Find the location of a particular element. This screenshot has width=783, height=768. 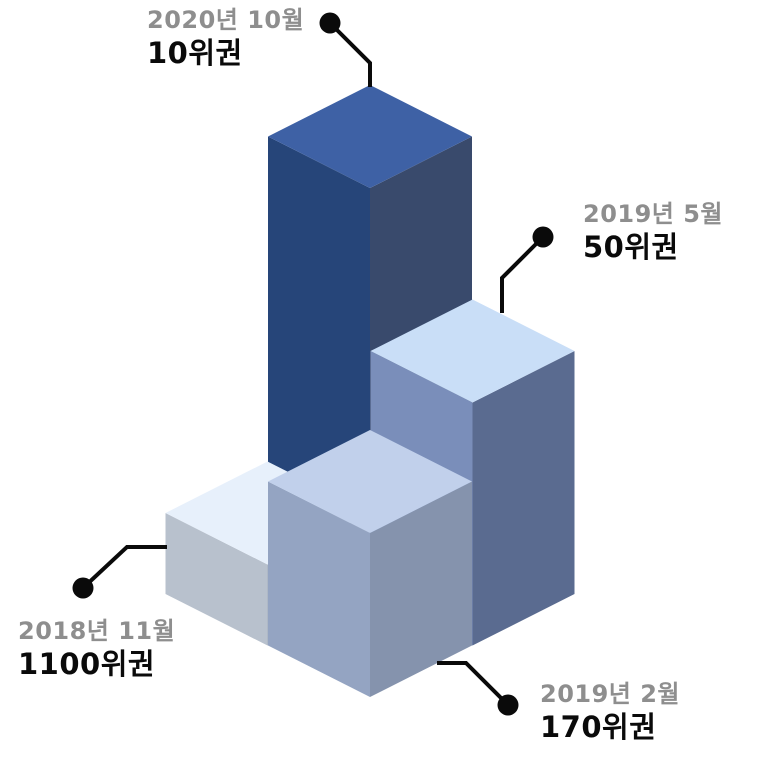

callout-2019-02: 2019년 2월 170위권 is located at coordinates (610, 712).